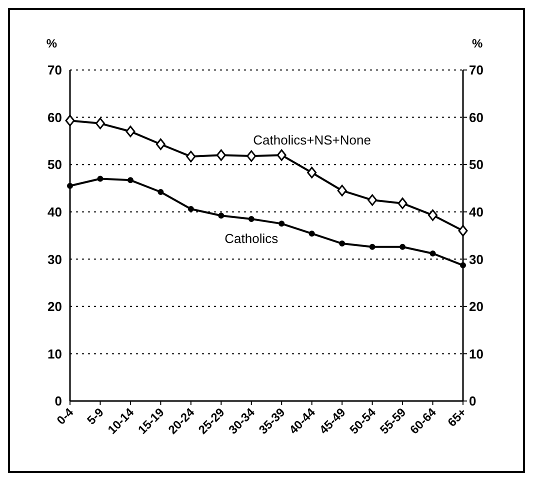 The width and height of the screenshot is (535, 483). Describe the element at coordinates (55, 70) in the screenshot. I see `y-tick-label: 70` at that location.